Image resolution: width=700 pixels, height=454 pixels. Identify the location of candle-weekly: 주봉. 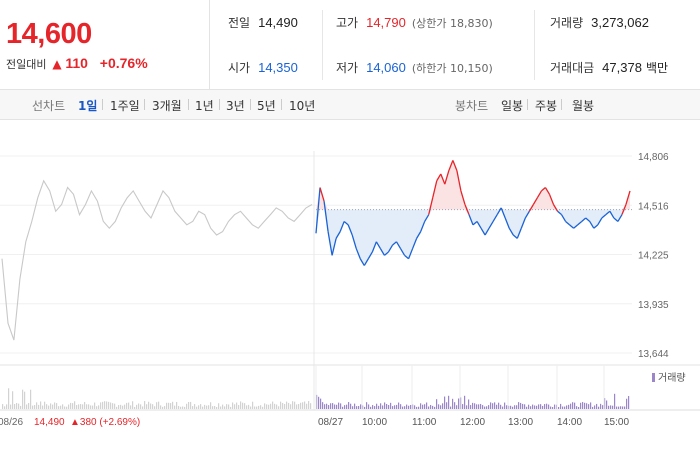
(546, 106).